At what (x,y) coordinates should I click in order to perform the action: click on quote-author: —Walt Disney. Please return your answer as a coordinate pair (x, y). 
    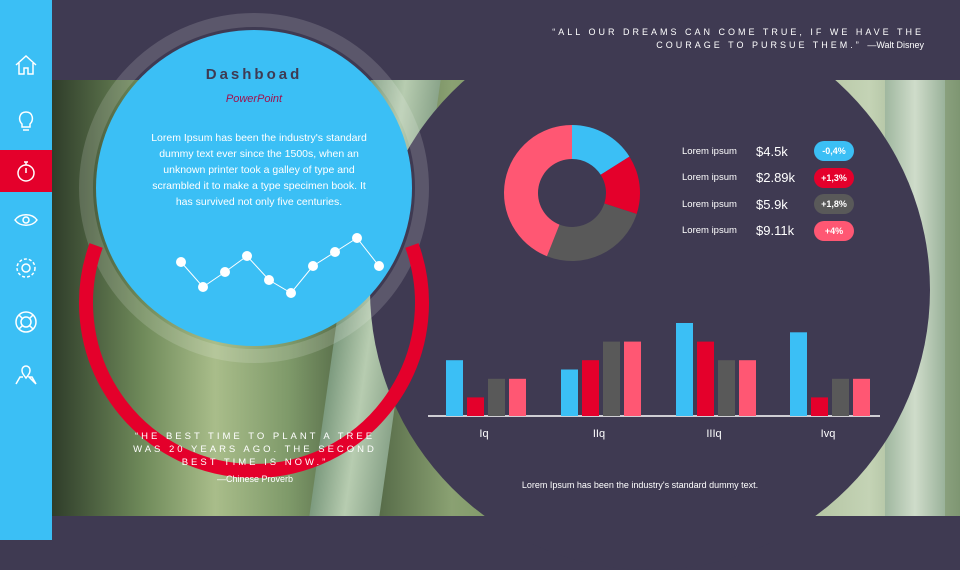
    Looking at the image, I should click on (895, 45).